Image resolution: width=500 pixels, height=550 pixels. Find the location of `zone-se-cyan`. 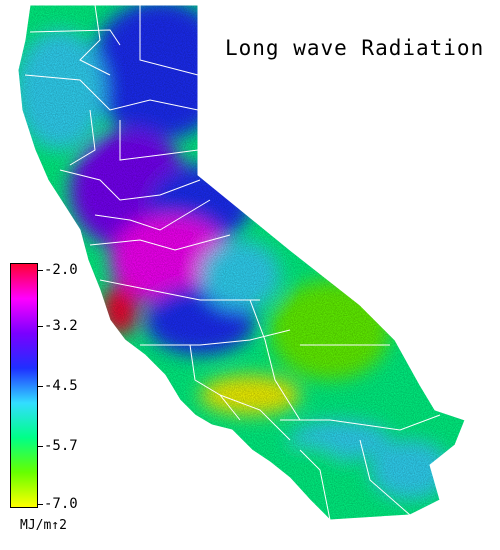

zone-se-cyan is located at coordinates (410, 470).